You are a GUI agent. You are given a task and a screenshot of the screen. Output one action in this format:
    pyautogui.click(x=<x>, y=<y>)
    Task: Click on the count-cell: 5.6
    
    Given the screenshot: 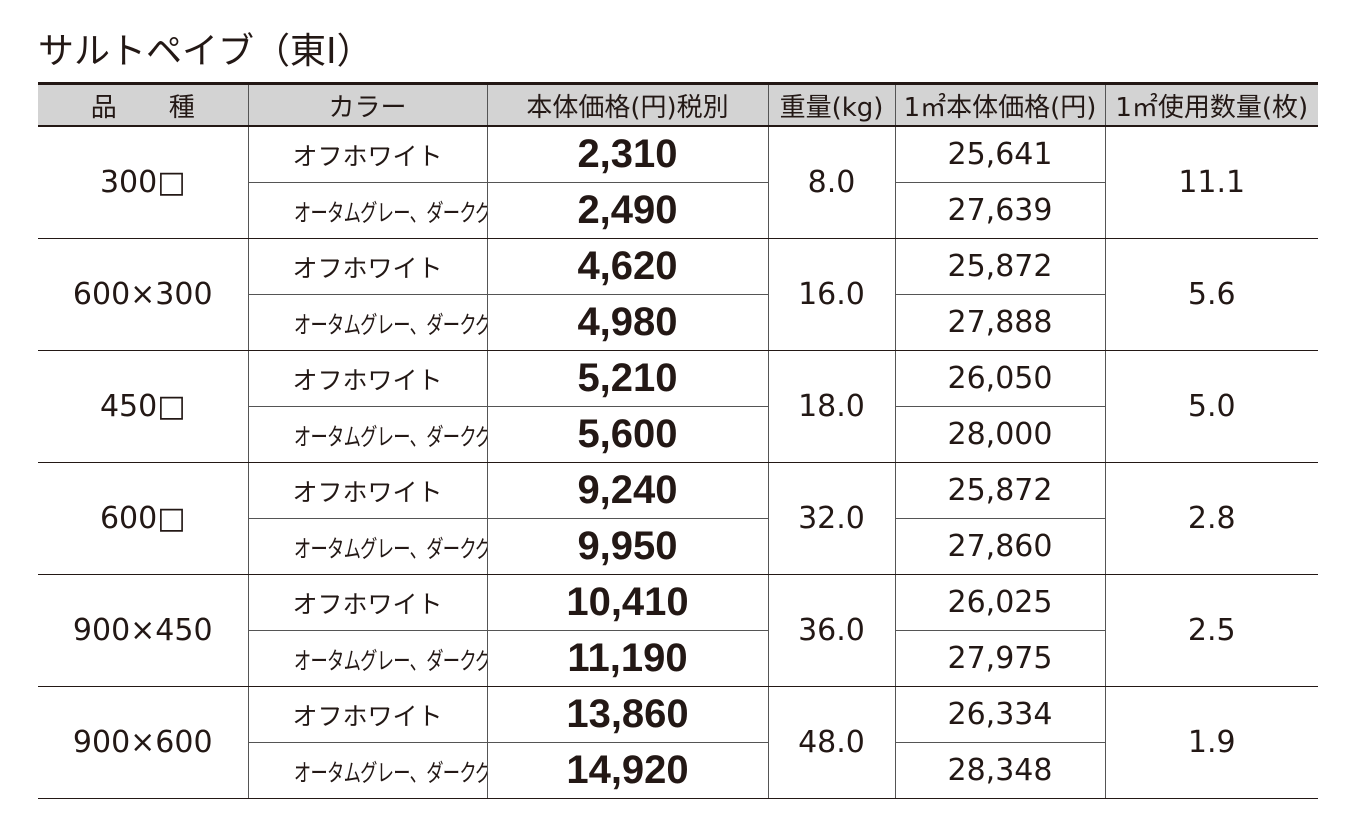 What is the action you would take?
    pyautogui.click(x=1211, y=294)
    